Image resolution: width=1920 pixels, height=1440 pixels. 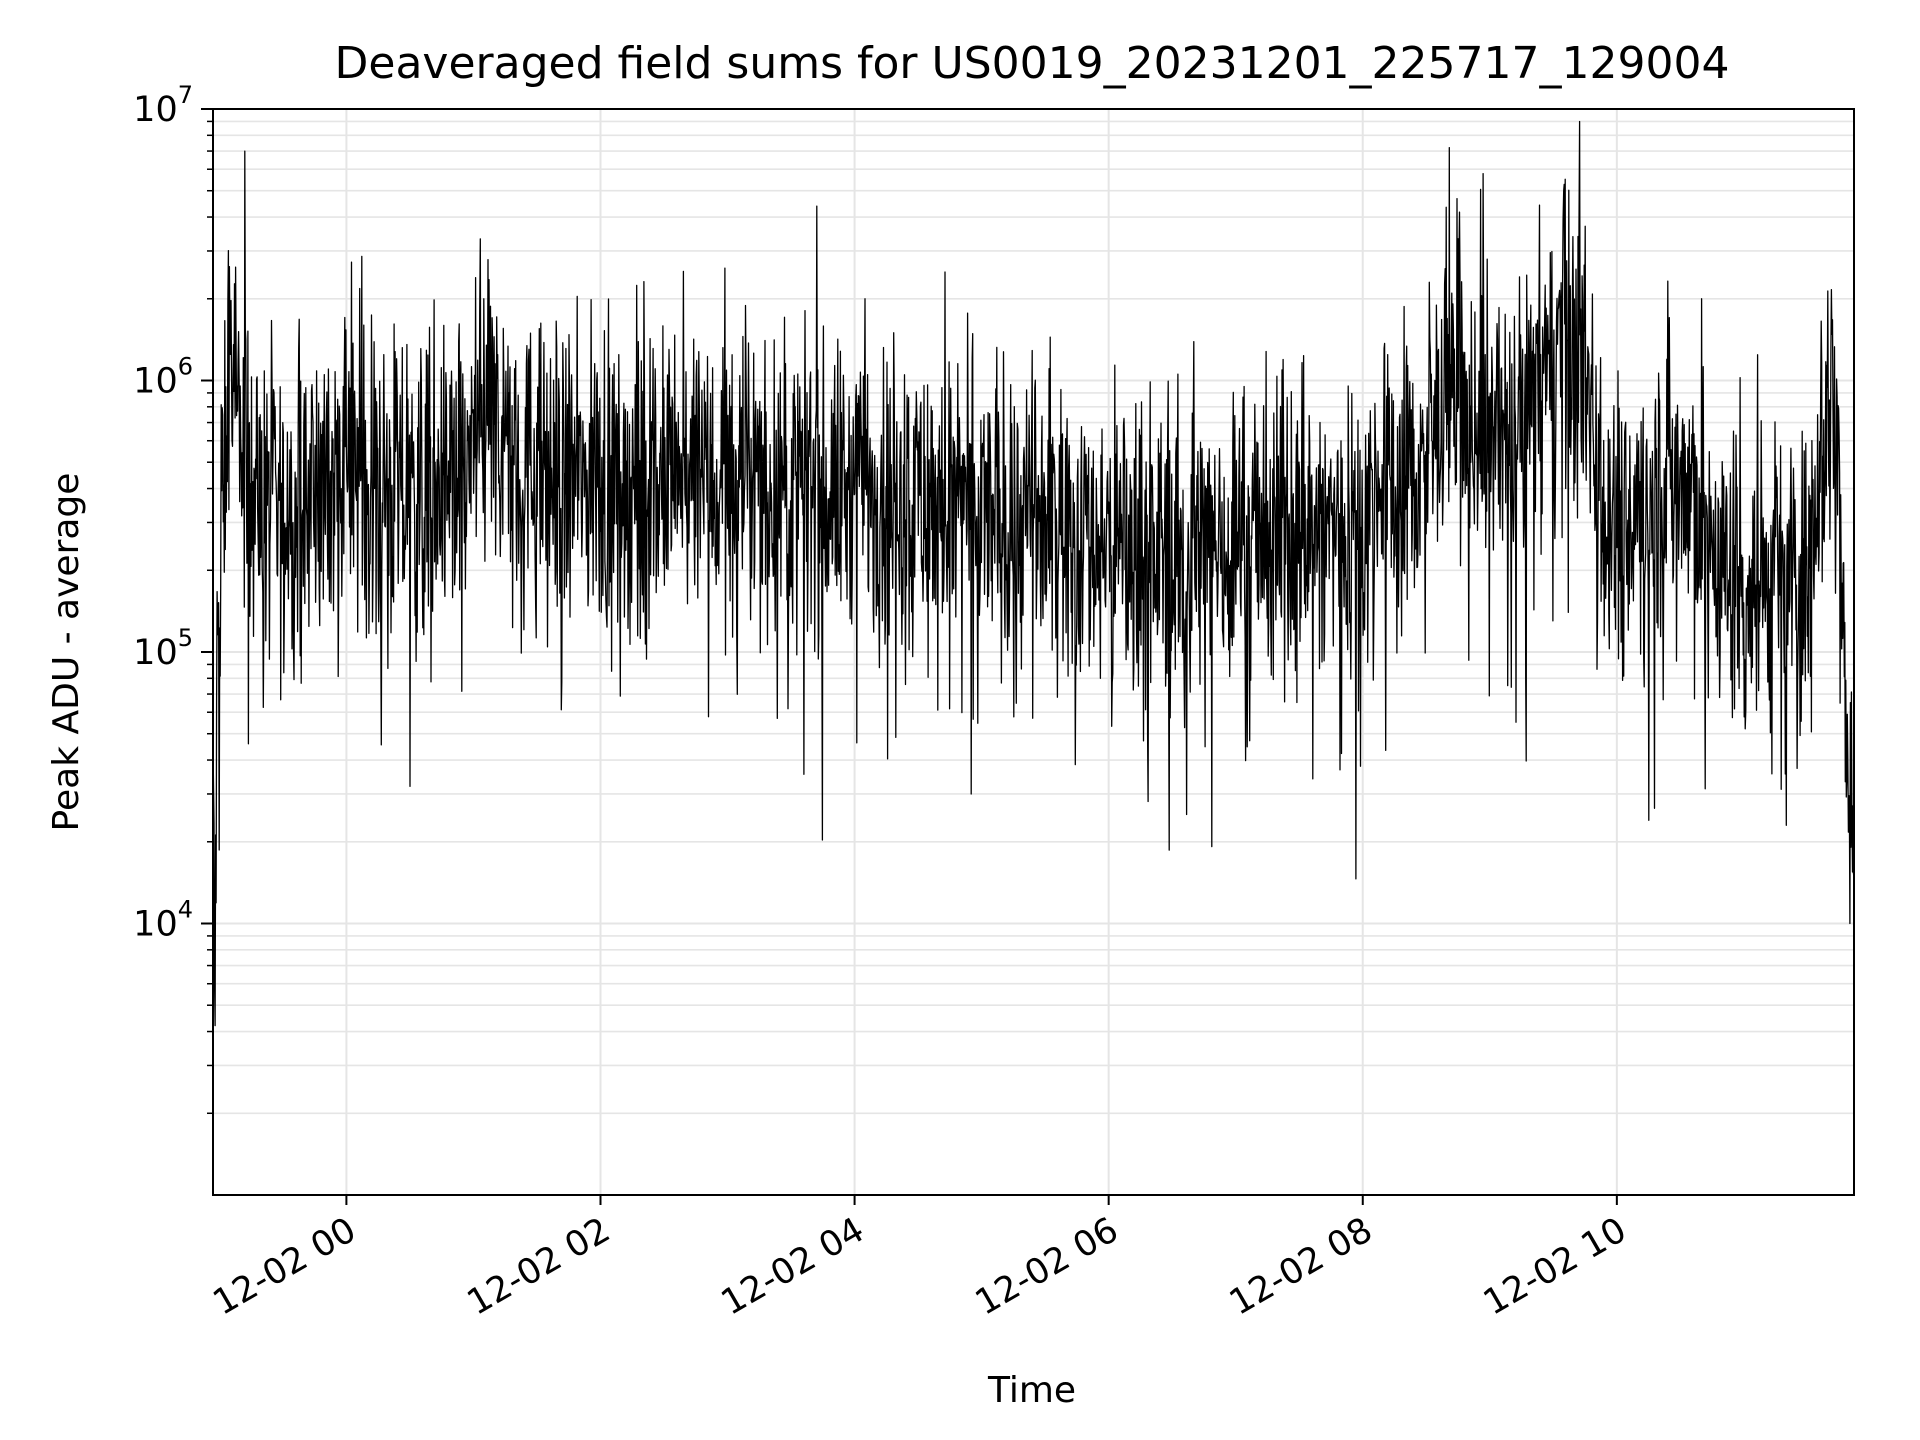 What do you see at coordinates (163, 920) in the screenshot?
I see `y-tick-label: 10⁴` at bounding box center [163, 920].